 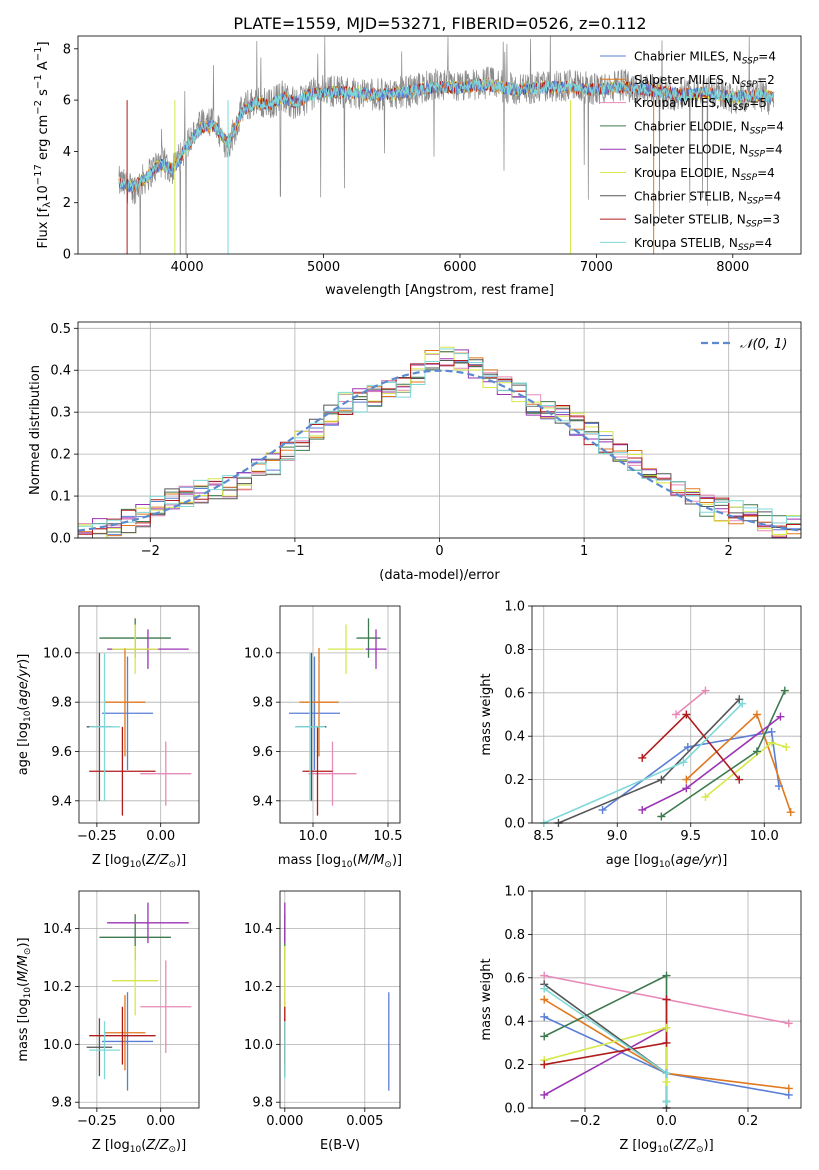 I want to click on y-tick-label: 4, so click(x=67, y=152).